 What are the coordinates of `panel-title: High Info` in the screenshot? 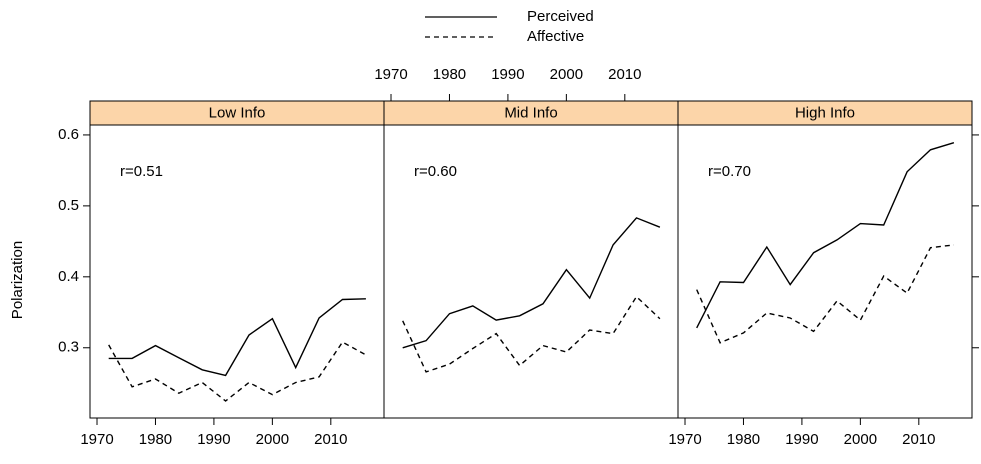 It's located at (825, 112).